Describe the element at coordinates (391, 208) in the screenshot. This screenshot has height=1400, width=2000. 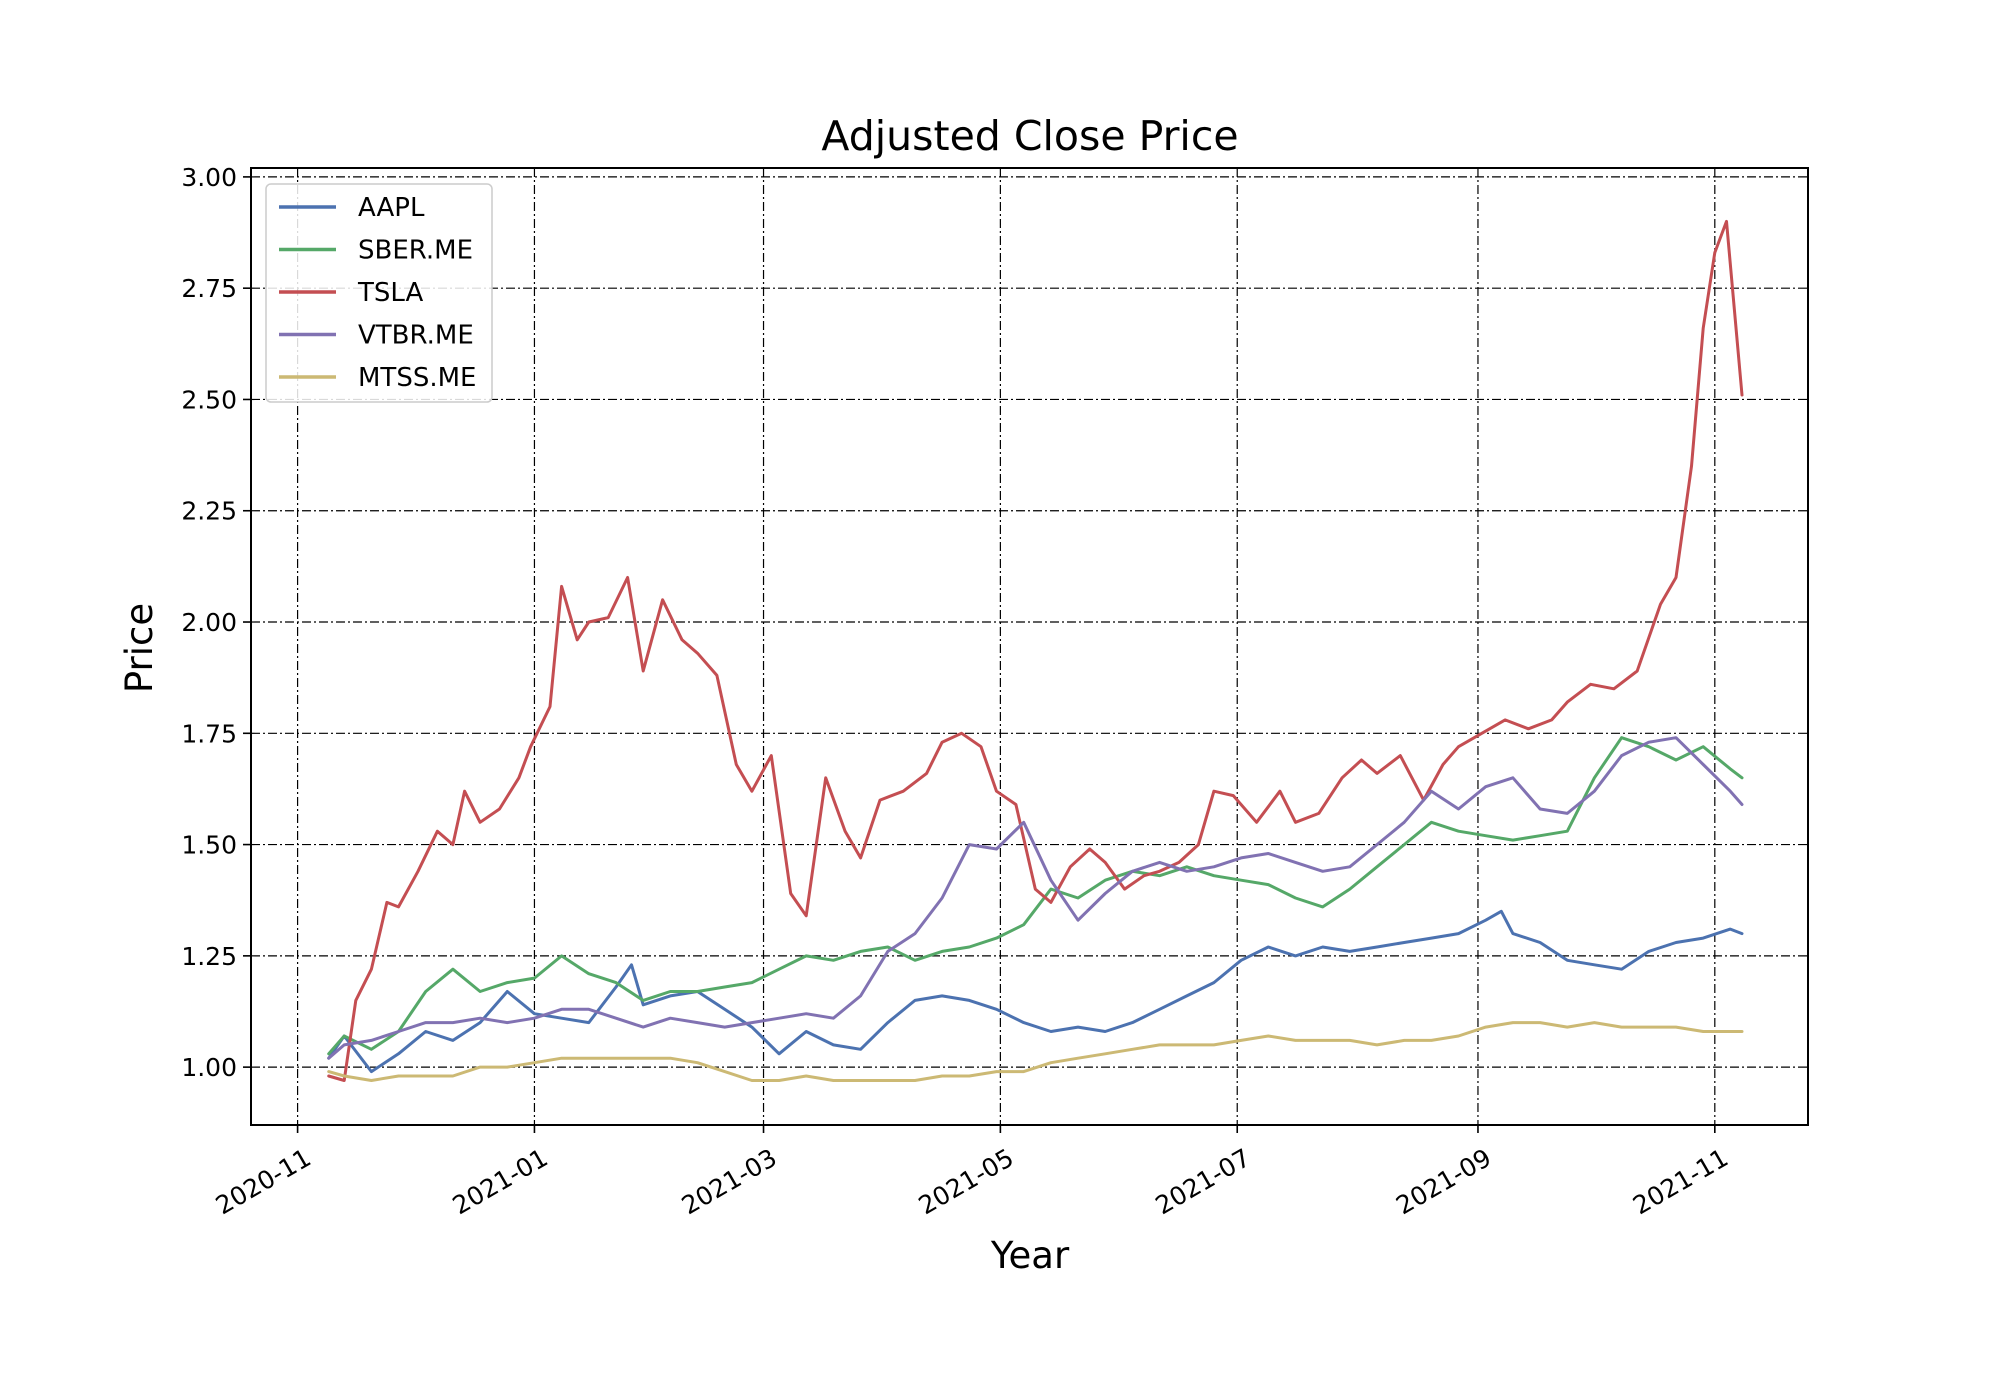
I see `legend-label: AAPL` at that location.